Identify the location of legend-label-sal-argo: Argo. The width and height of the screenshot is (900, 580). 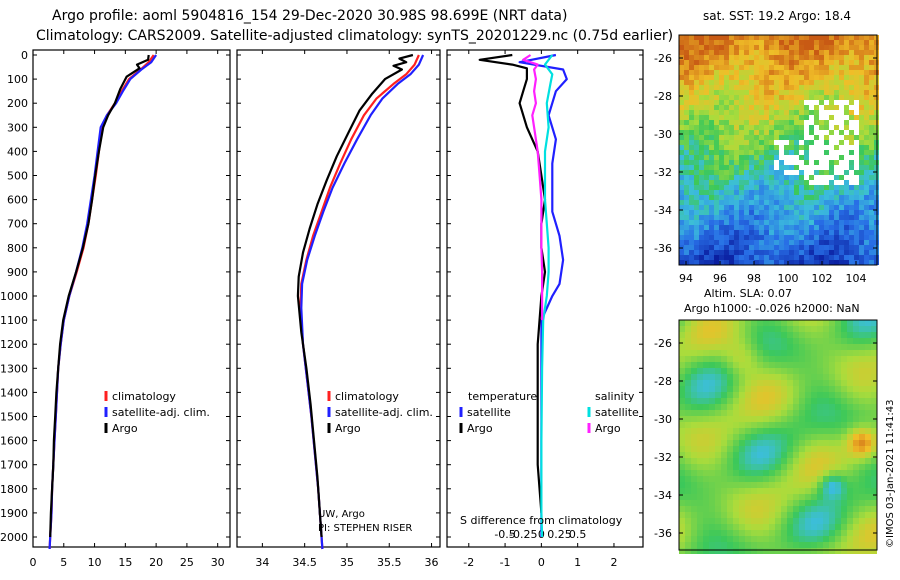
(608, 428).